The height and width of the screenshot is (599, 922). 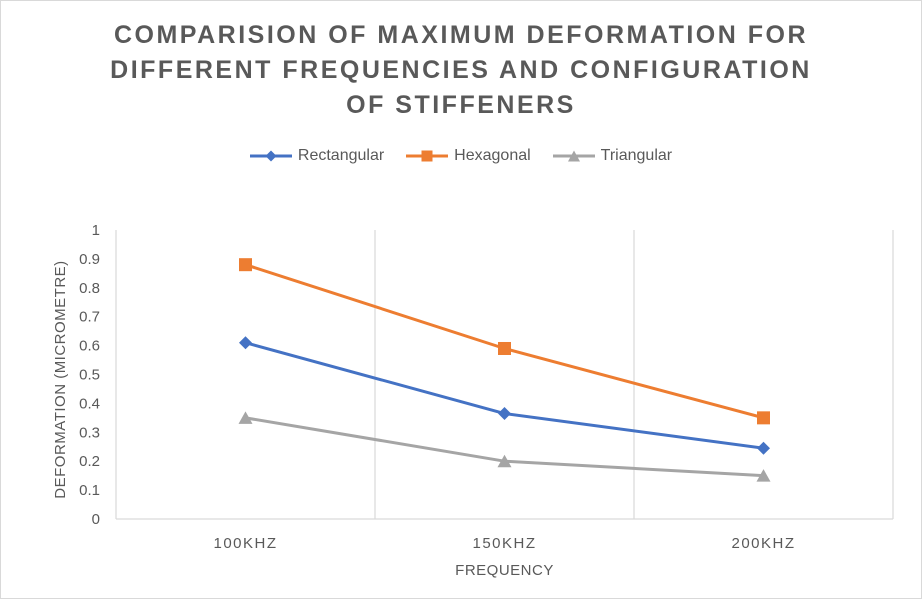 What do you see at coordinates (504, 543) in the screenshot?
I see `x-tick-label: 150KHZ` at bounding box center [504, 543].